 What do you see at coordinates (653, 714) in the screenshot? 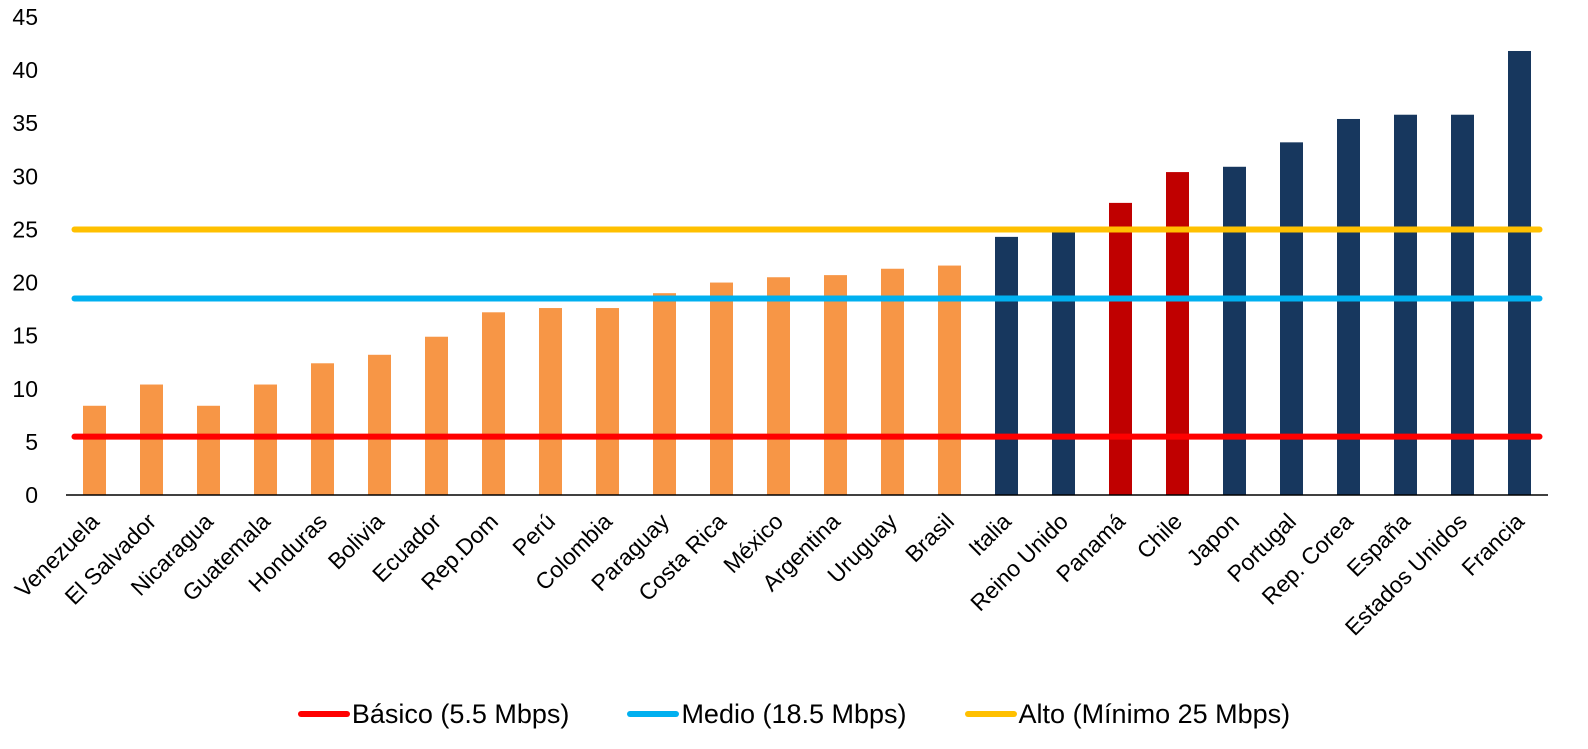
I see `legend-swatch-medio` at bounding box center [653, 714].